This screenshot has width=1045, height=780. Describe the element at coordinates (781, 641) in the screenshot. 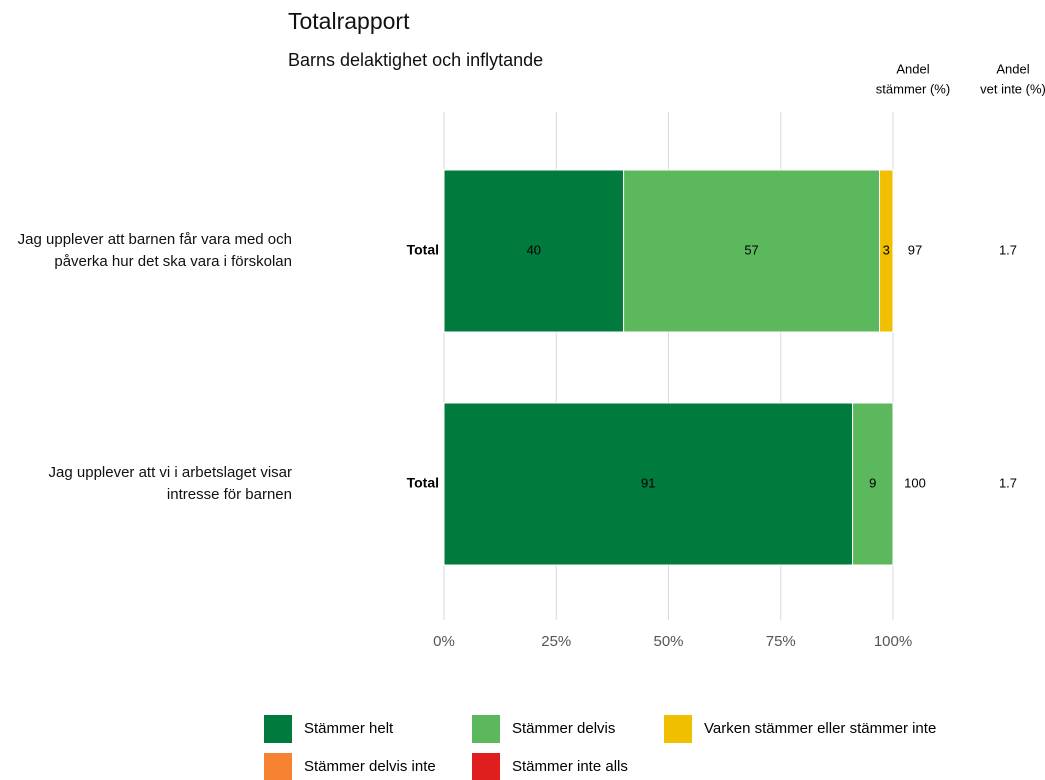

I see `x-tick-label: 75%` at that location.